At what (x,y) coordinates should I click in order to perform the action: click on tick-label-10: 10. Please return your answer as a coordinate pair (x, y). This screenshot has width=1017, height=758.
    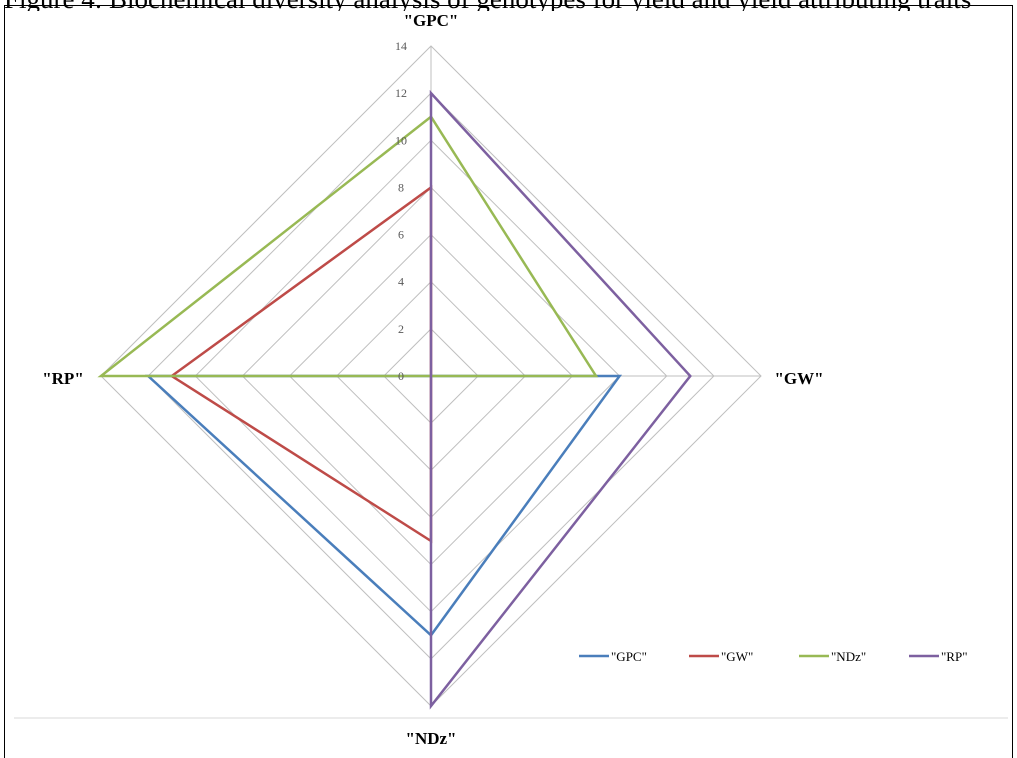
    Looking at the image, I should click on (401, 140).